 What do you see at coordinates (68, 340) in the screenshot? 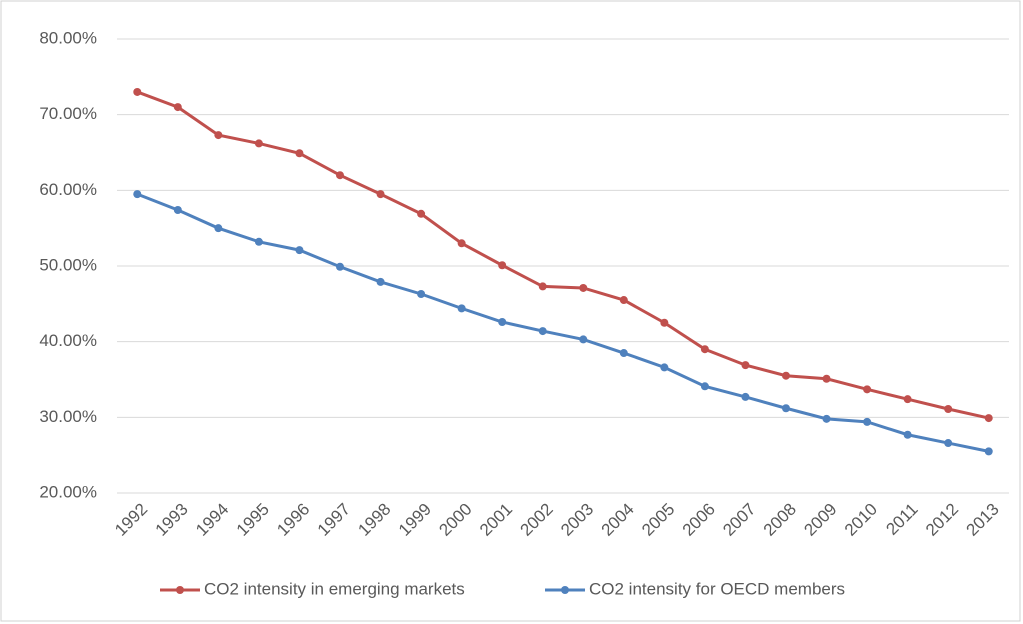
I see `y-tick-label: 40.00%` at bounding box center [68, 340].